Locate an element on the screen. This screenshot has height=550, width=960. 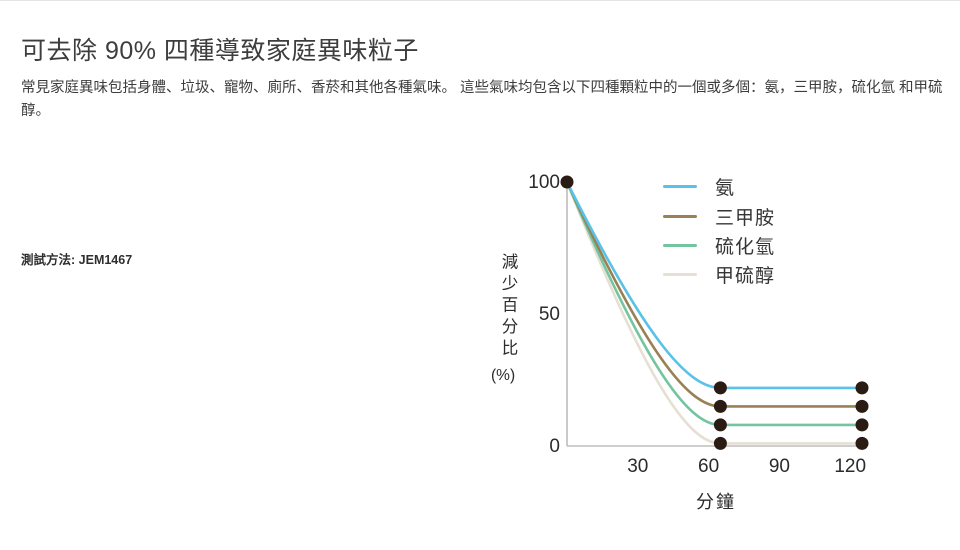
y-tick: 100 is located at coordinates (544, 182).